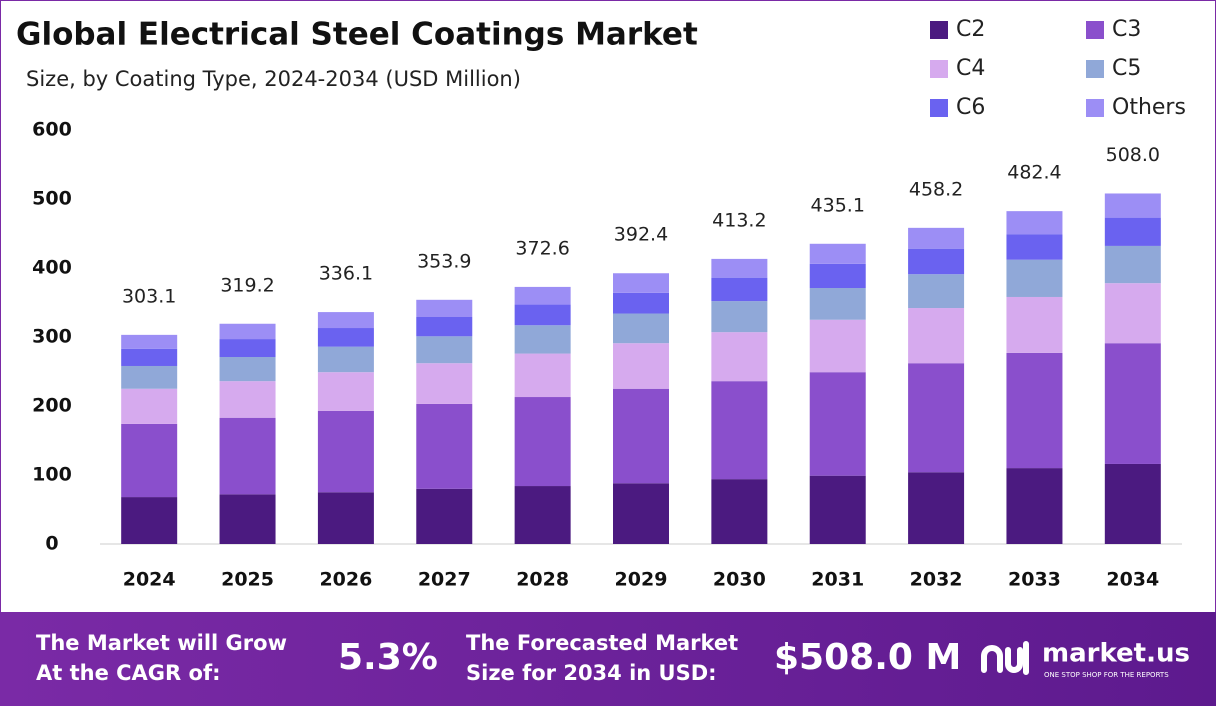  I want to click on total-label: 319.2, so click(247, 285).